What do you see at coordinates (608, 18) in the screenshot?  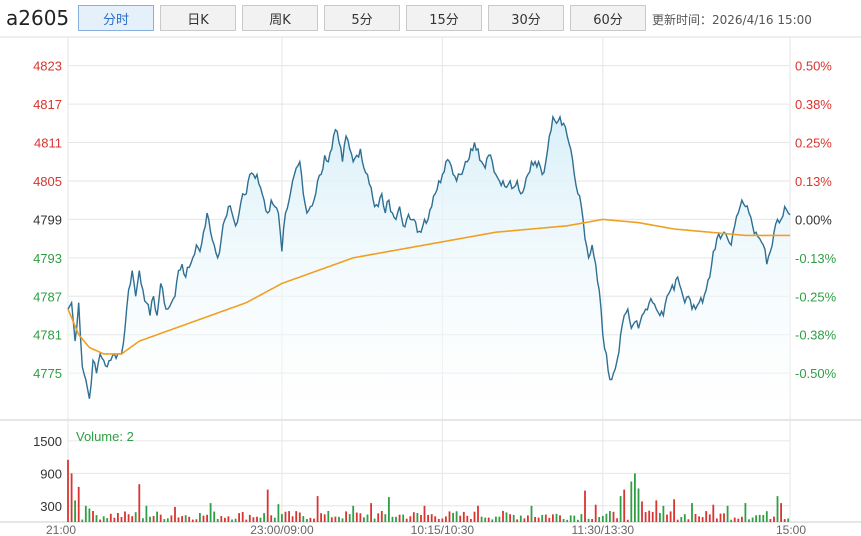 I see `tab-60min: 60分` at bounding box center [608, 18].